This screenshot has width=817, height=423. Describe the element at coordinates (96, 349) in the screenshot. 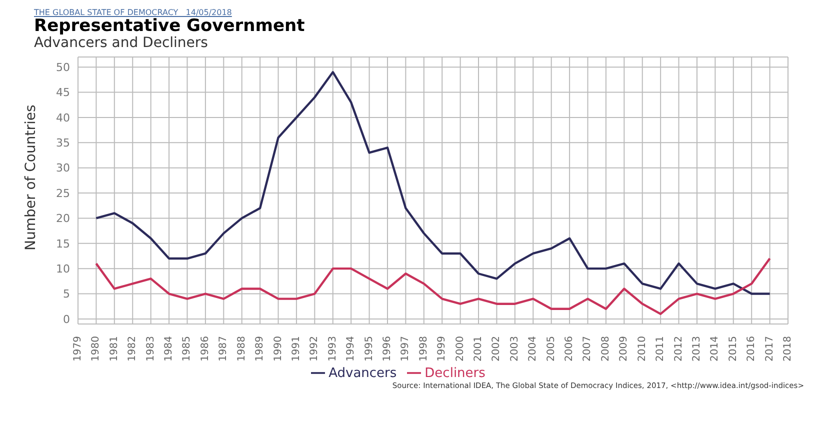

I see `x-tick-label: 1980` at that location.